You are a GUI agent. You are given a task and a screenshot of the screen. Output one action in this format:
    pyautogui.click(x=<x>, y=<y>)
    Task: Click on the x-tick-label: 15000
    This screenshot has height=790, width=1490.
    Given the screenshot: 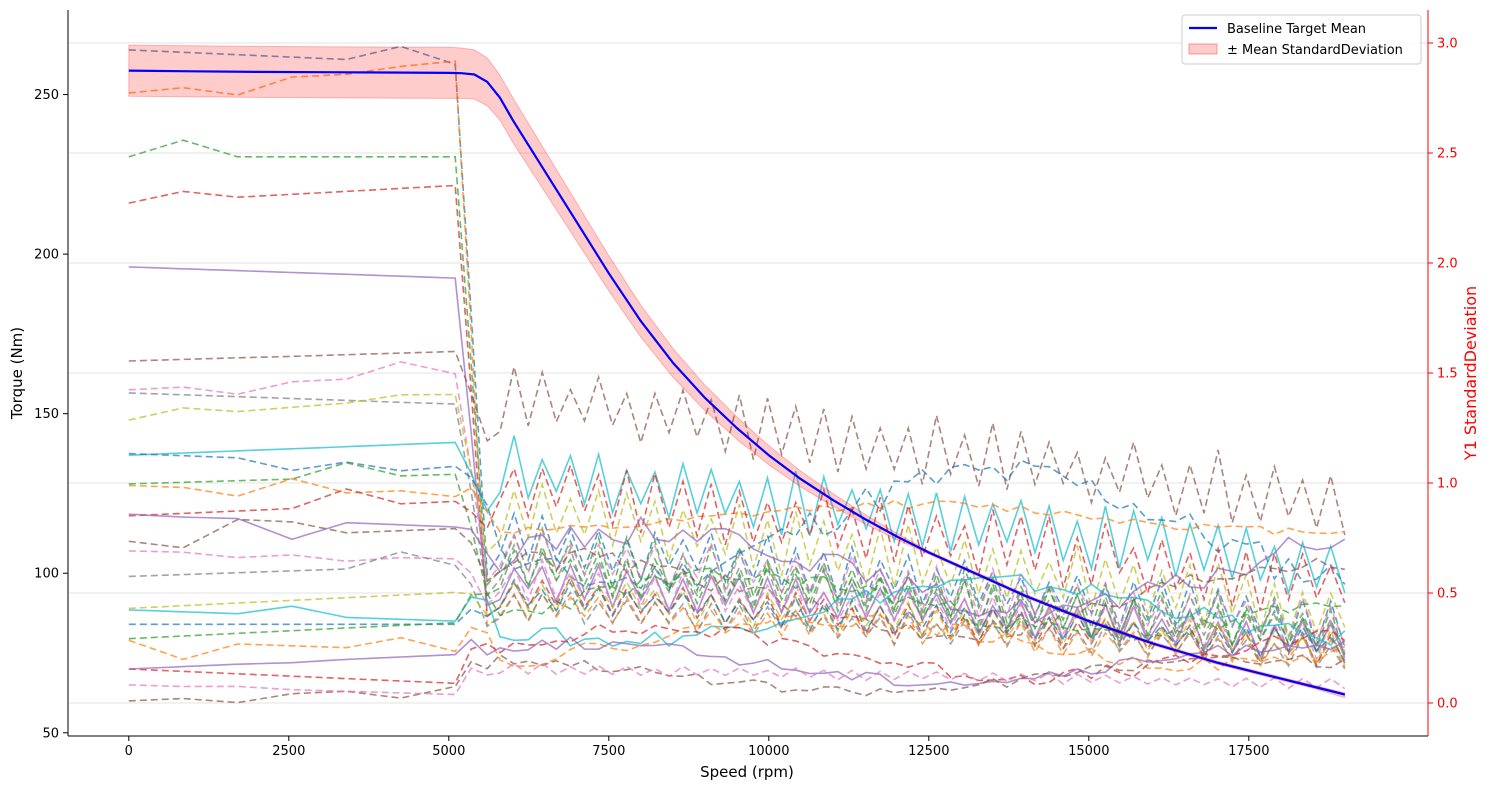 What is the action you would take?
    pyautogui.click(x=1088, y=751)
    